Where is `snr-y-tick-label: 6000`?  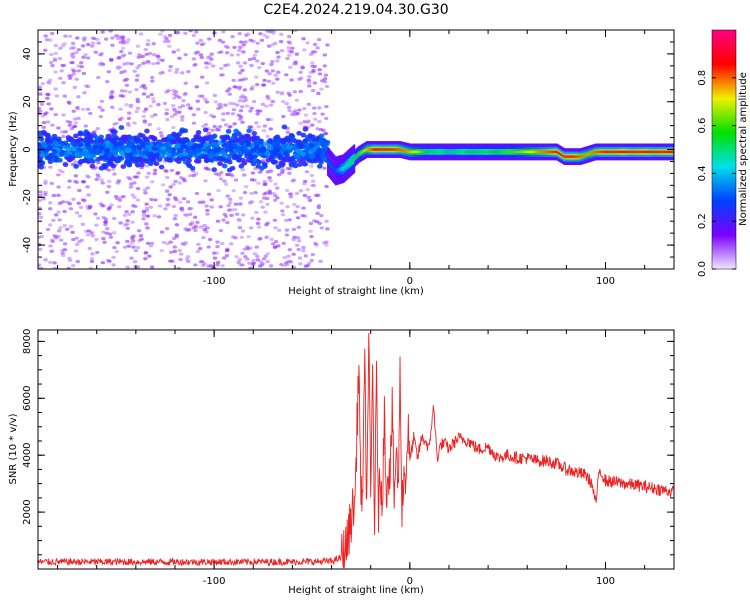 snr-y-tick-label: 6000 is located at coordinates (27, 398).